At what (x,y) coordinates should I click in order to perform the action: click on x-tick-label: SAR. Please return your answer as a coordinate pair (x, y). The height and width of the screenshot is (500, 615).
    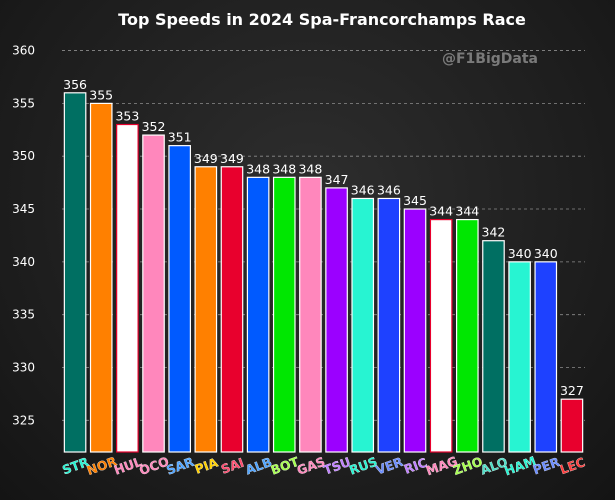
    Looking at the image, I should click on (180, 466).